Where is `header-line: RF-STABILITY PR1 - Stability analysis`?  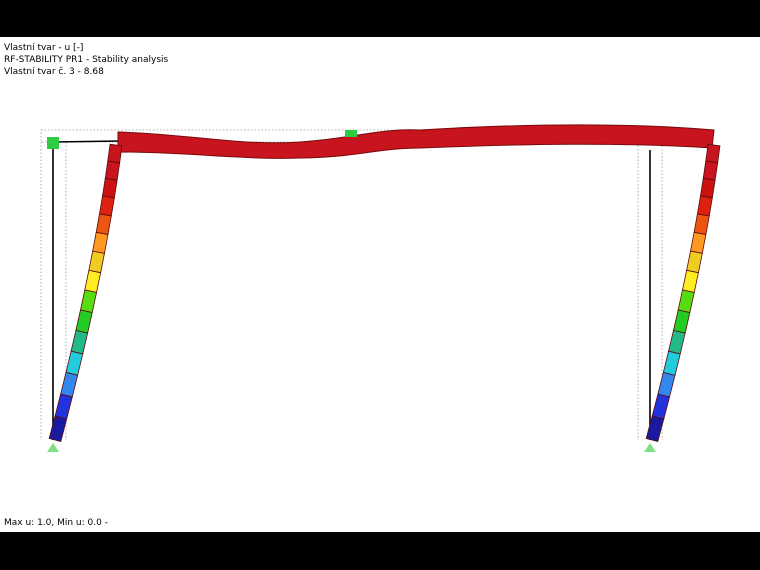
header-line: RF-STABILITY PR1 - Stability analysis is located at coordinates (86, 60).